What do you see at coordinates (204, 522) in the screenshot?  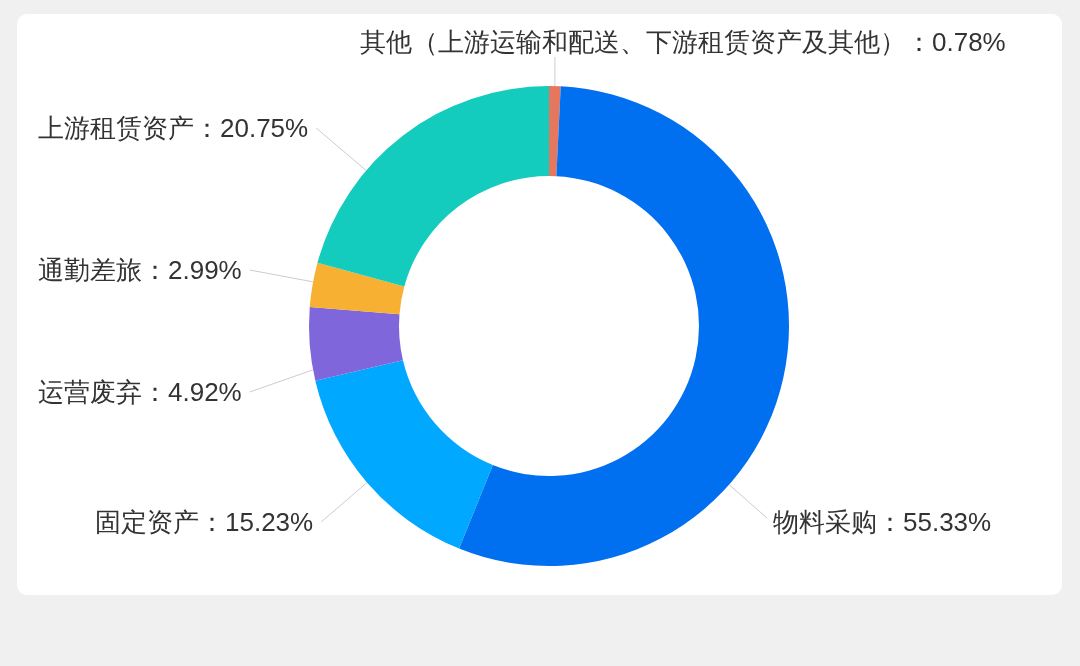 I see `slice-label: 固定资产：15.23%` at bounding box center [204, 522].